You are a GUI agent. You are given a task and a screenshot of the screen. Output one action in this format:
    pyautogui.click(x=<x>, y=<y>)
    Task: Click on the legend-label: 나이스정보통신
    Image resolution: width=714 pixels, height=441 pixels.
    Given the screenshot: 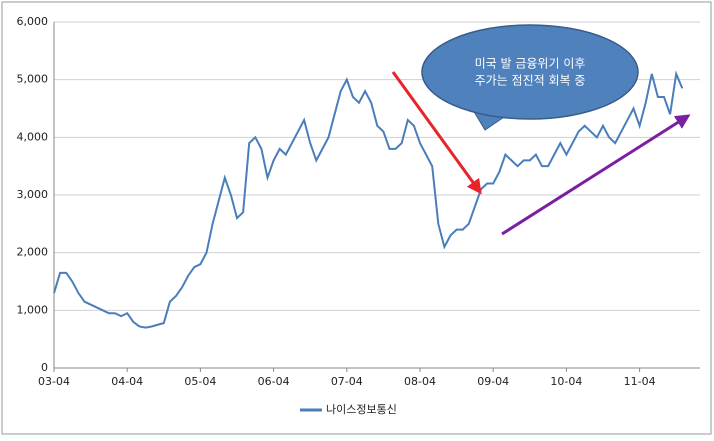 What is the action you would take?
    pyautogui.click(x=361, y=409)
    